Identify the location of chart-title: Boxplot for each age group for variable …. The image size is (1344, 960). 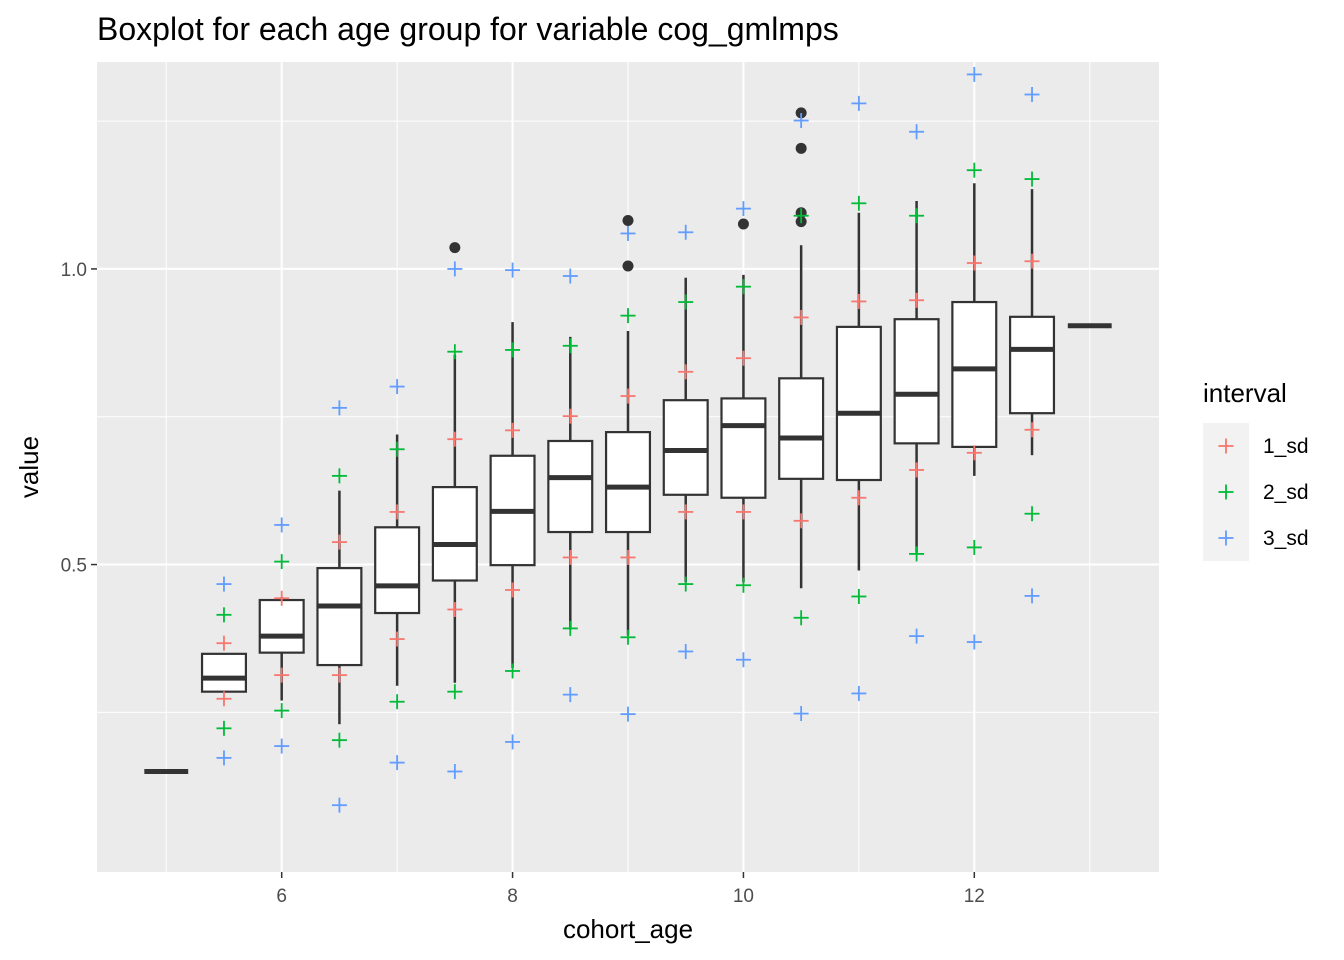
(468, 29).